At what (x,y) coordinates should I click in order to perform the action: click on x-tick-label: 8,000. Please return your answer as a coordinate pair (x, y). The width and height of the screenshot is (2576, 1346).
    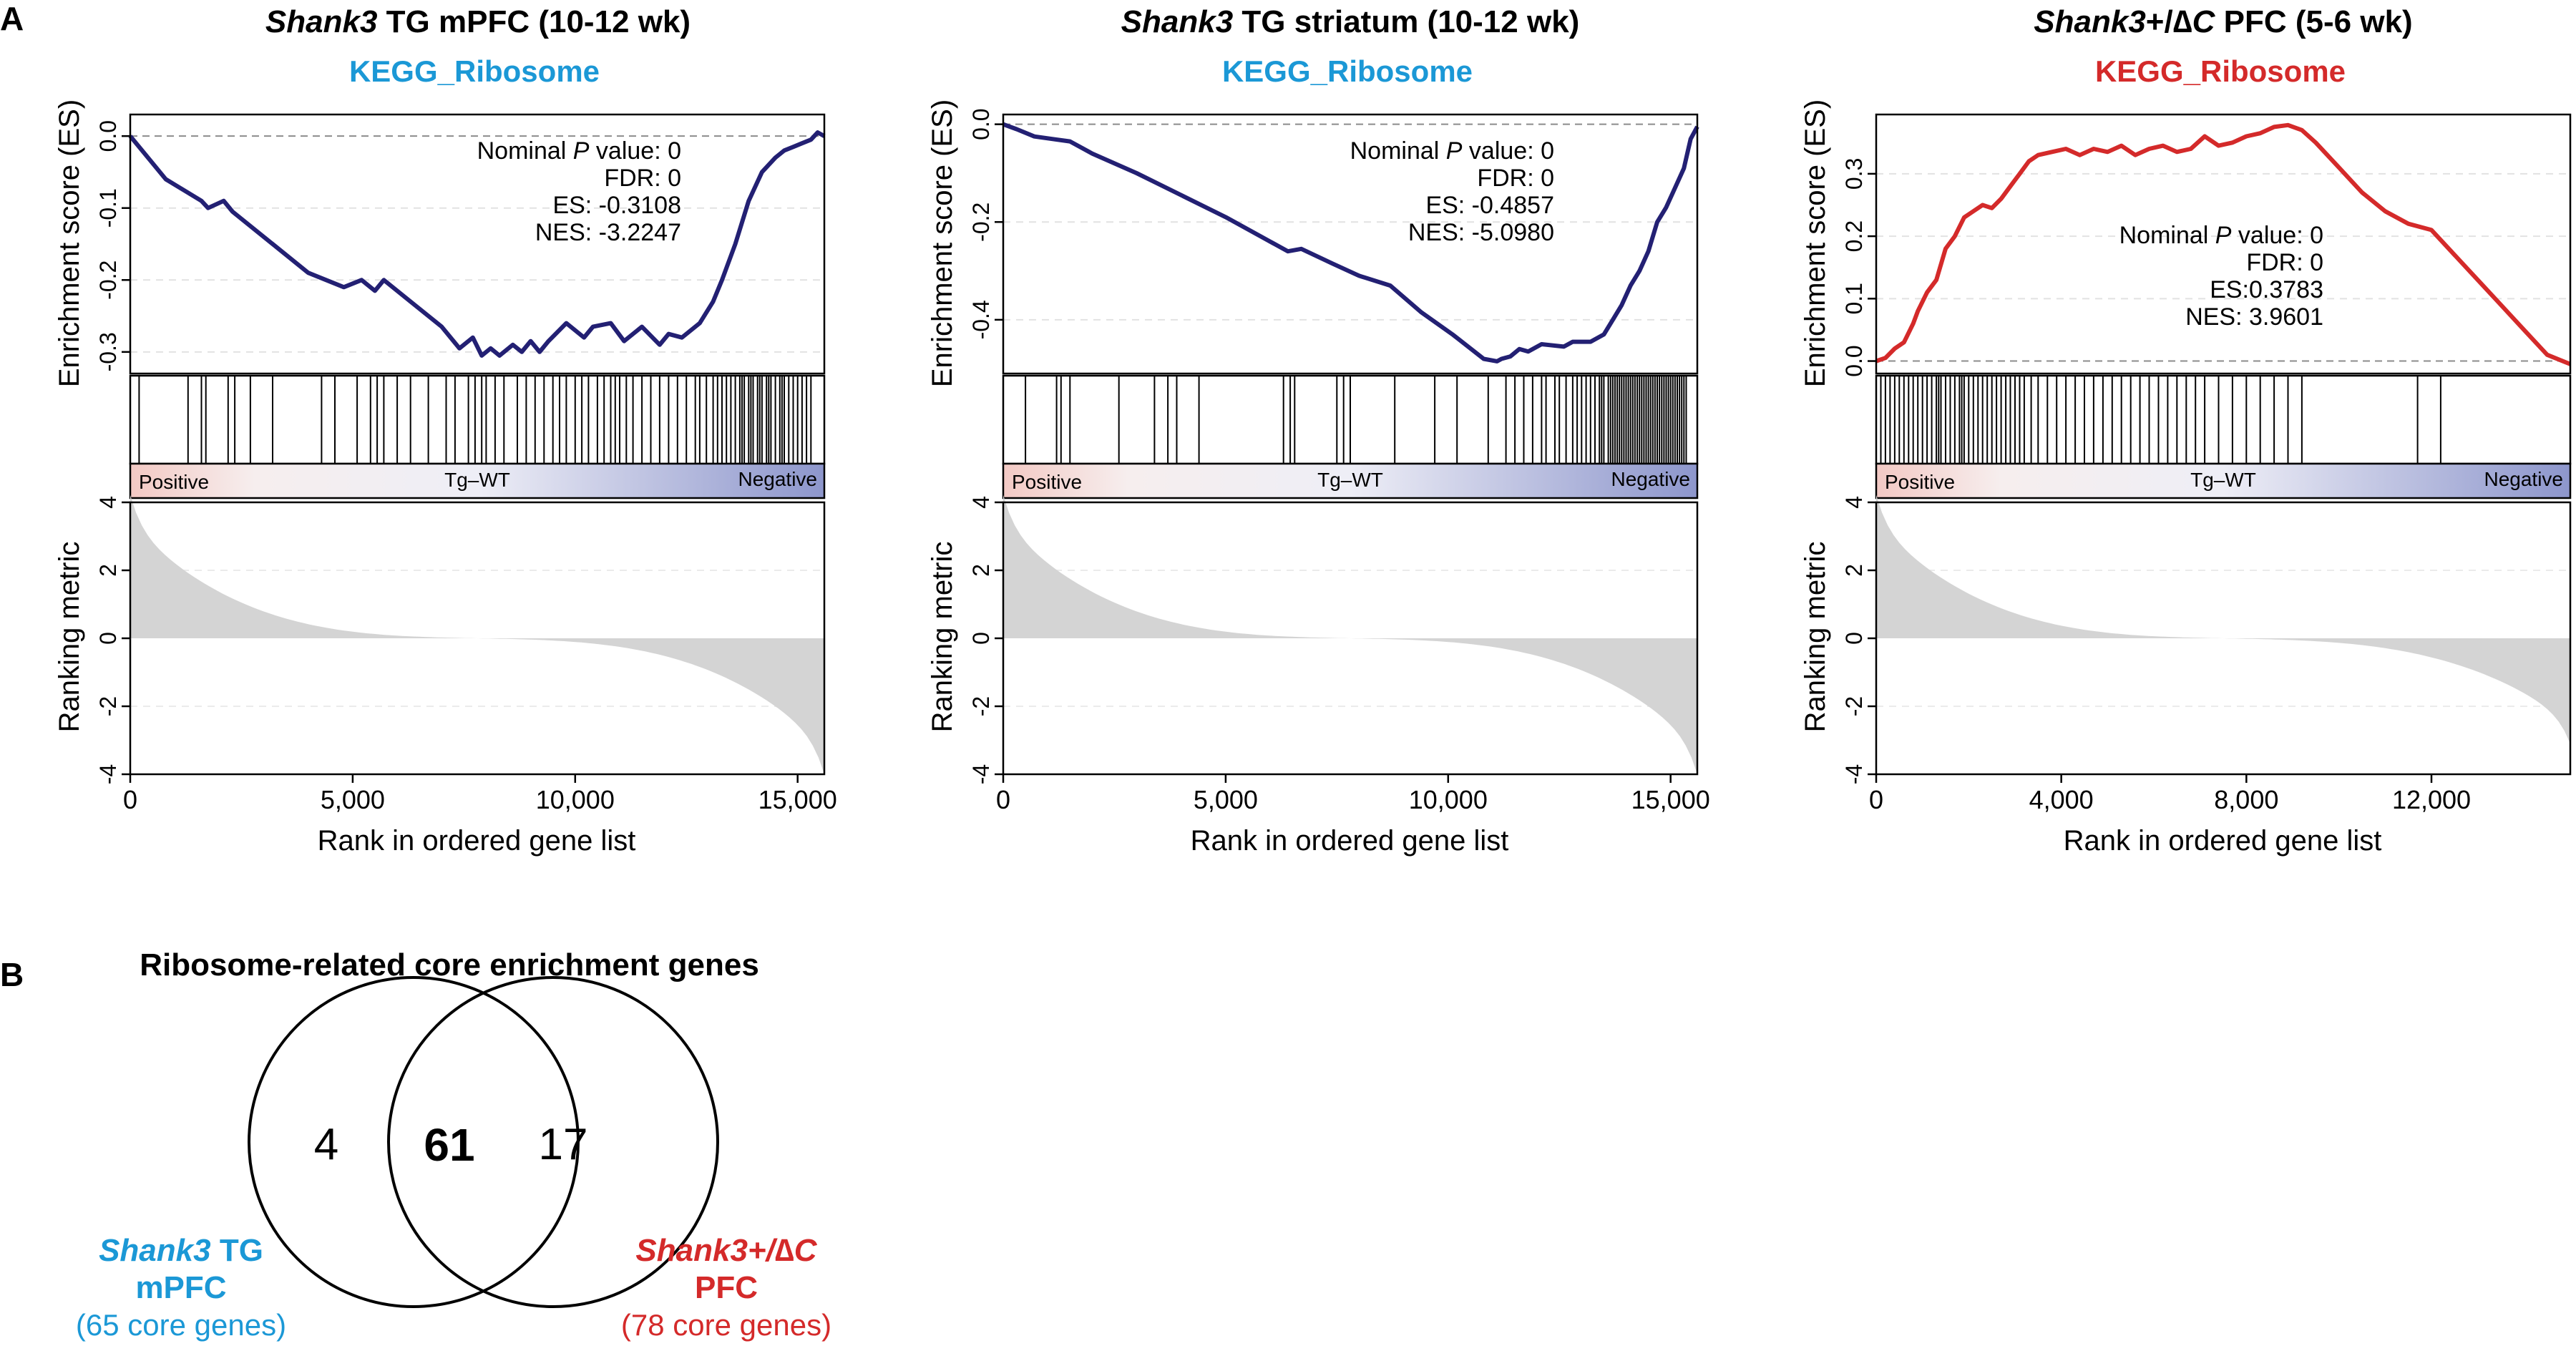
    Looking at the image, I should click on (2246, 799).